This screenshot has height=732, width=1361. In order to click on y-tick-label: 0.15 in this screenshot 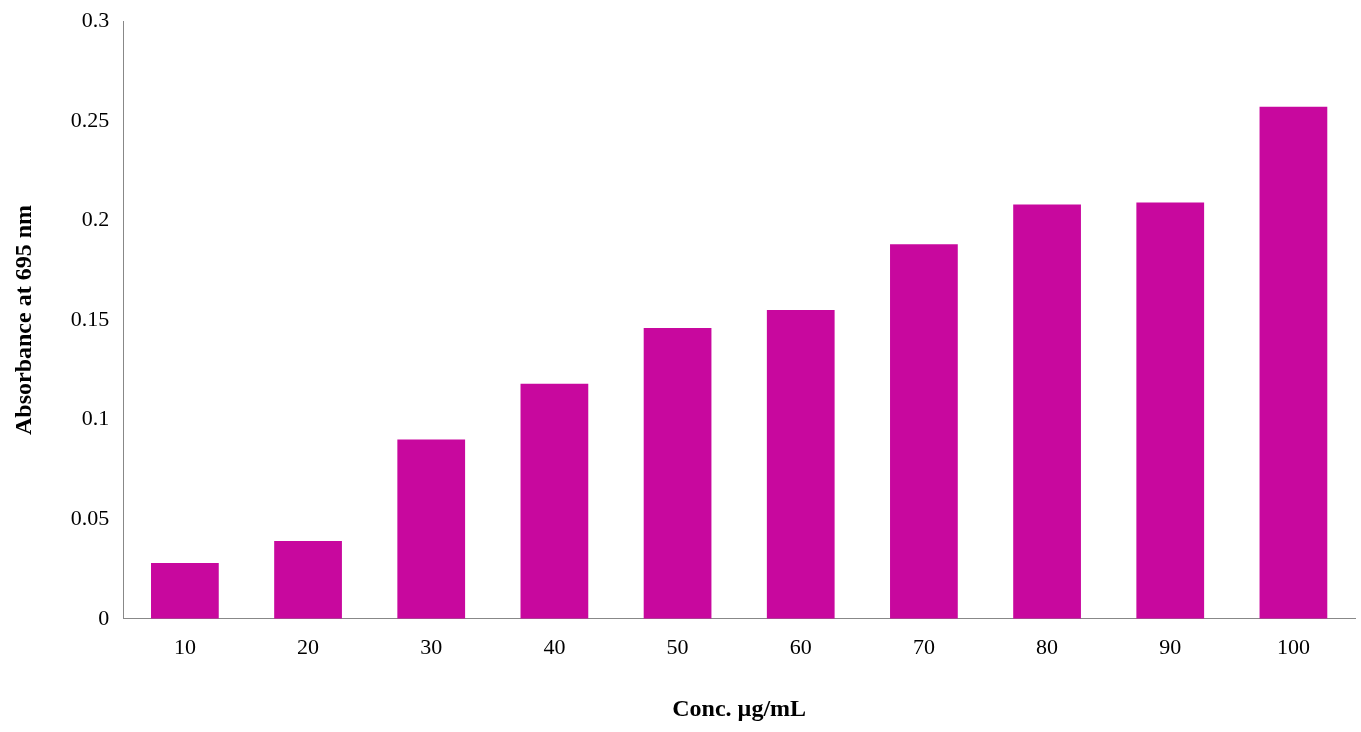, I will do `click(90, 318)`.